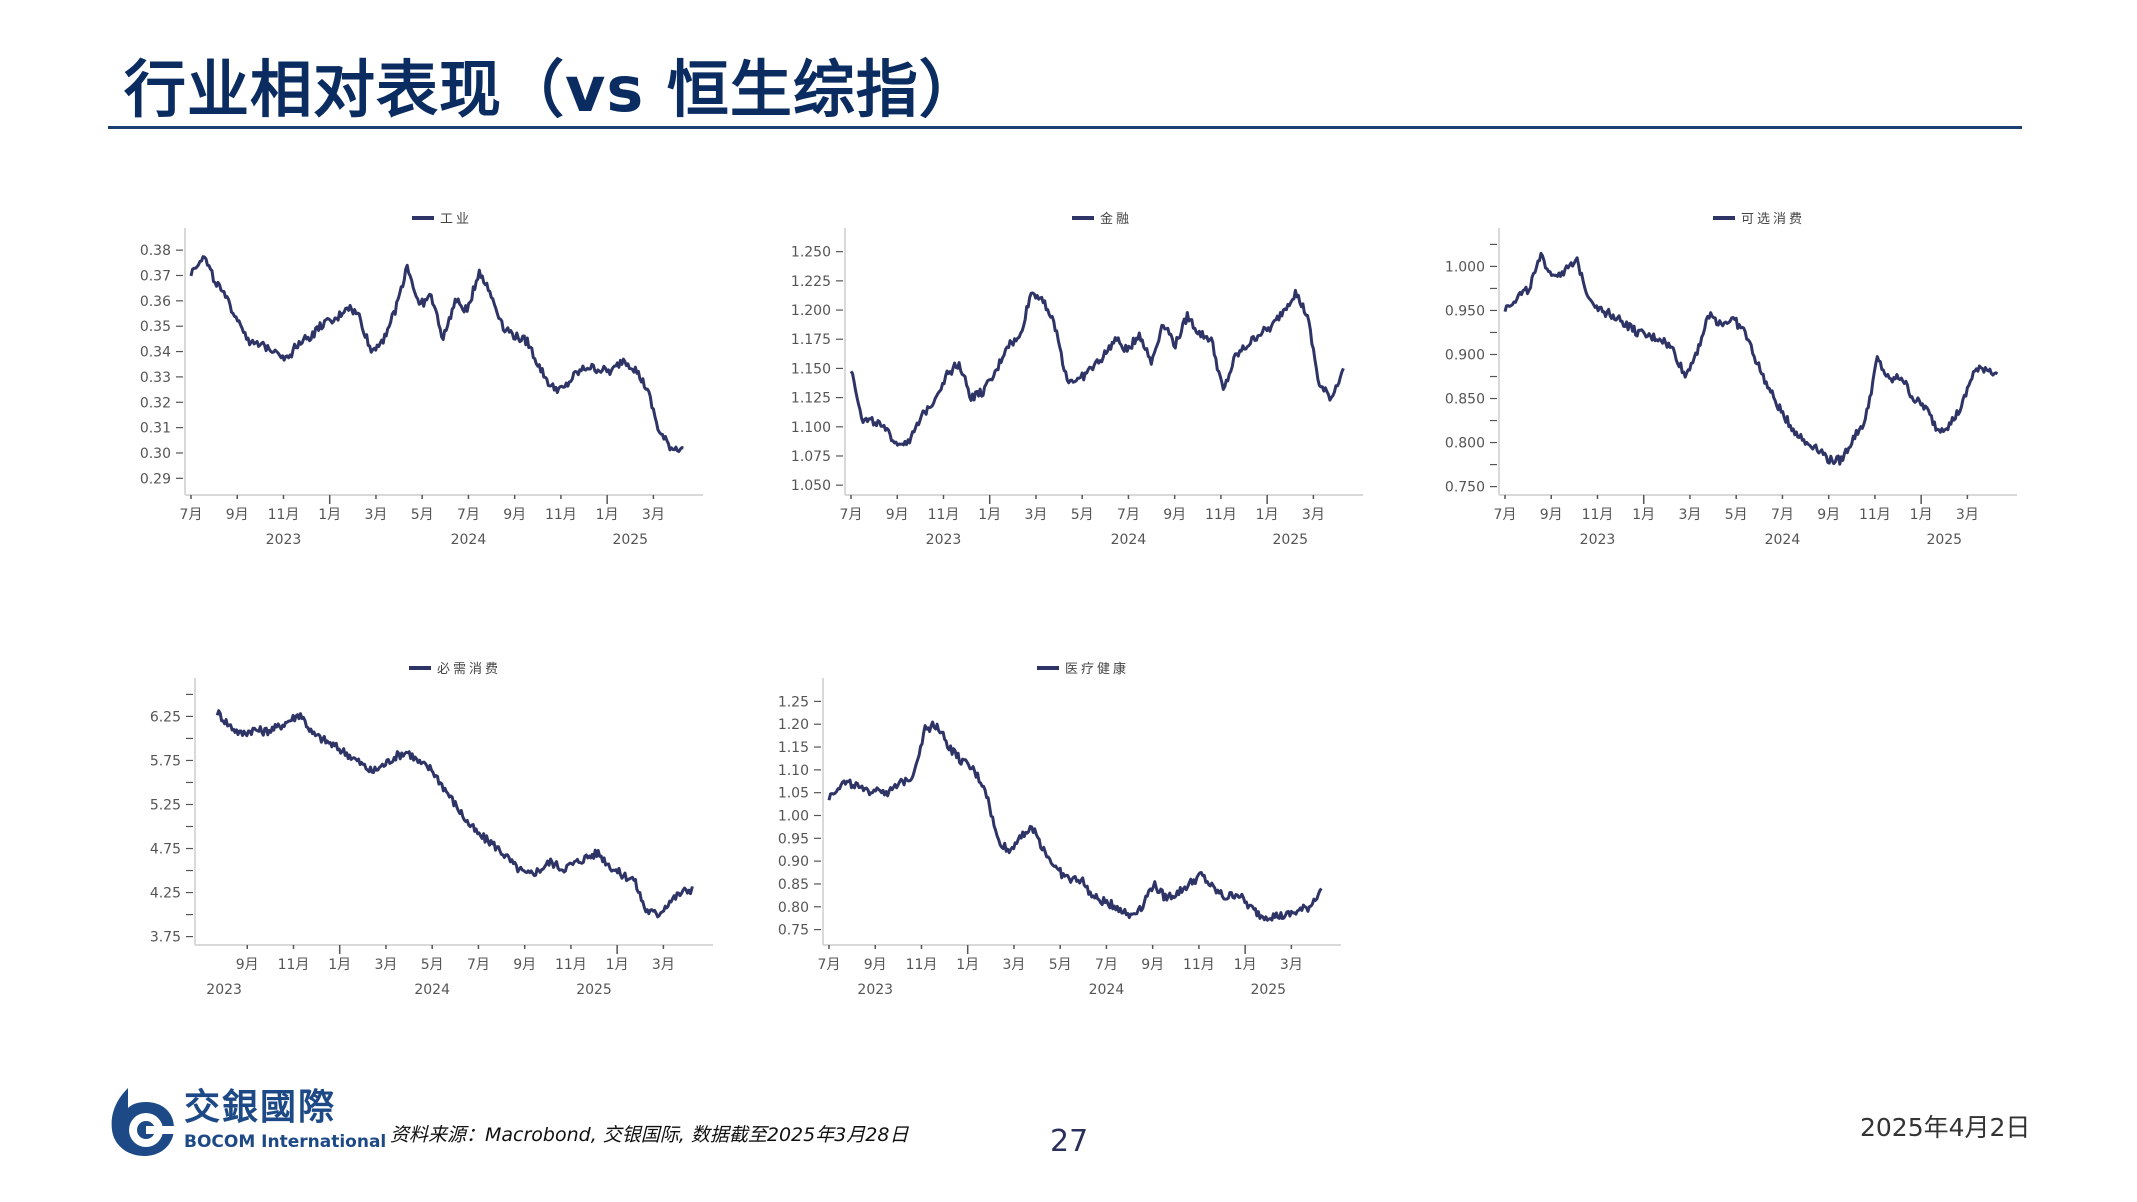 The width and height of the screenshot is (2137, 1202). I want to click on y-tick-label: 0.800, so click(1465, 444).